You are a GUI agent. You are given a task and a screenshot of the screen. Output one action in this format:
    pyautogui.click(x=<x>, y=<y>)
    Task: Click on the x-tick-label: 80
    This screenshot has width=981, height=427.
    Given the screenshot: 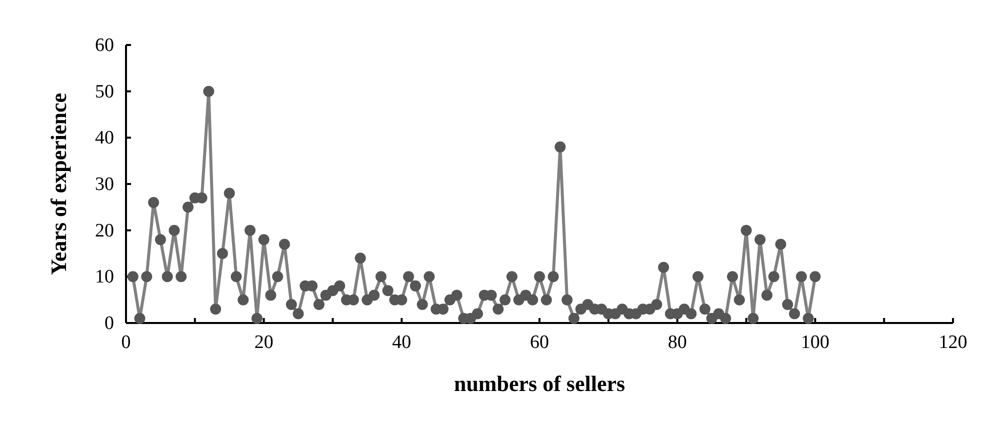 What is the action you would take?
    pyautogui.click(x=677, y=342)
    